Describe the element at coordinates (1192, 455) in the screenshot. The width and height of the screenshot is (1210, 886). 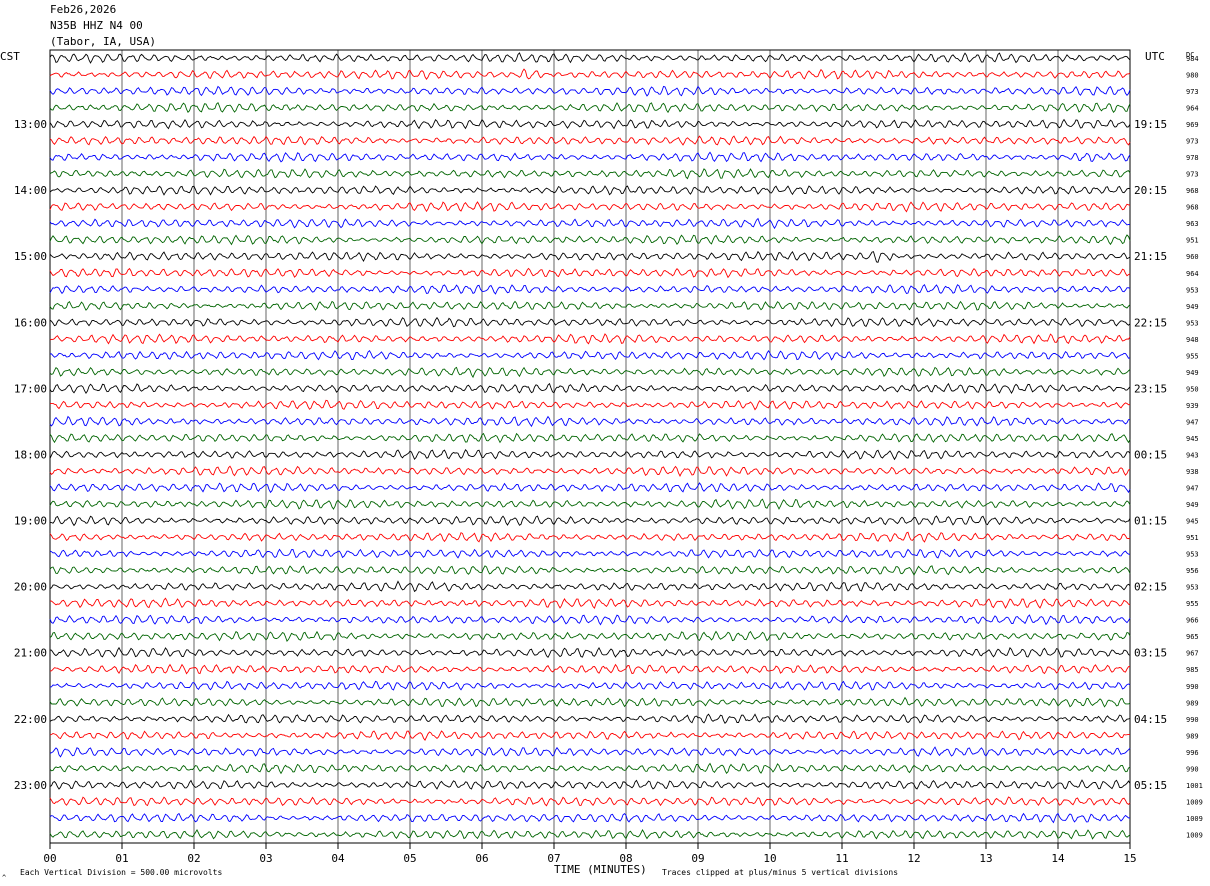
I see `dc-offset-value: 943` at that location.